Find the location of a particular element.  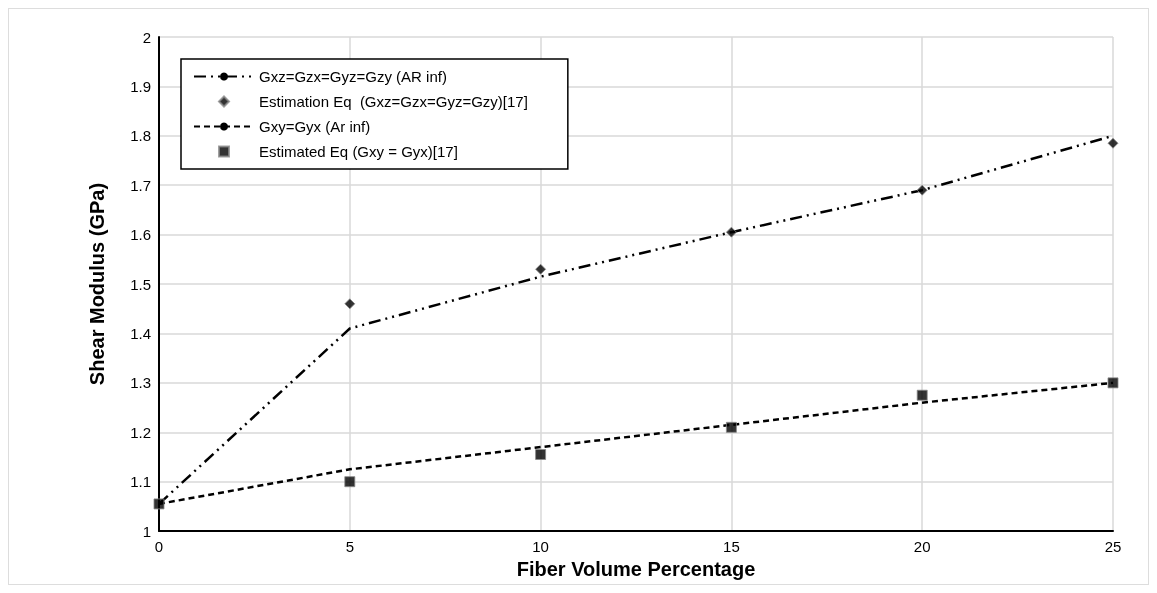

x-tick-label: 10 is located at coordinates (540, 547).